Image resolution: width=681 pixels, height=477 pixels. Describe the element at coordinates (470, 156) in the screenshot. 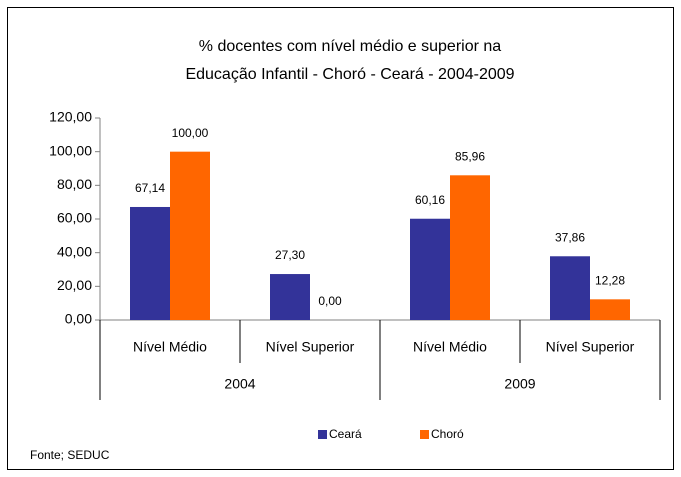

I see `value-label: 85,96` at that location.